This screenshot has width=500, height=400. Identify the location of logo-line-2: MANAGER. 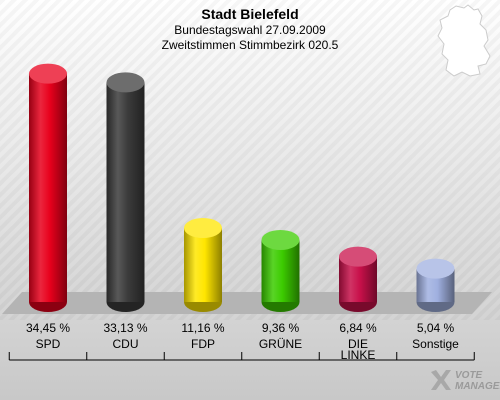
(477, 386).